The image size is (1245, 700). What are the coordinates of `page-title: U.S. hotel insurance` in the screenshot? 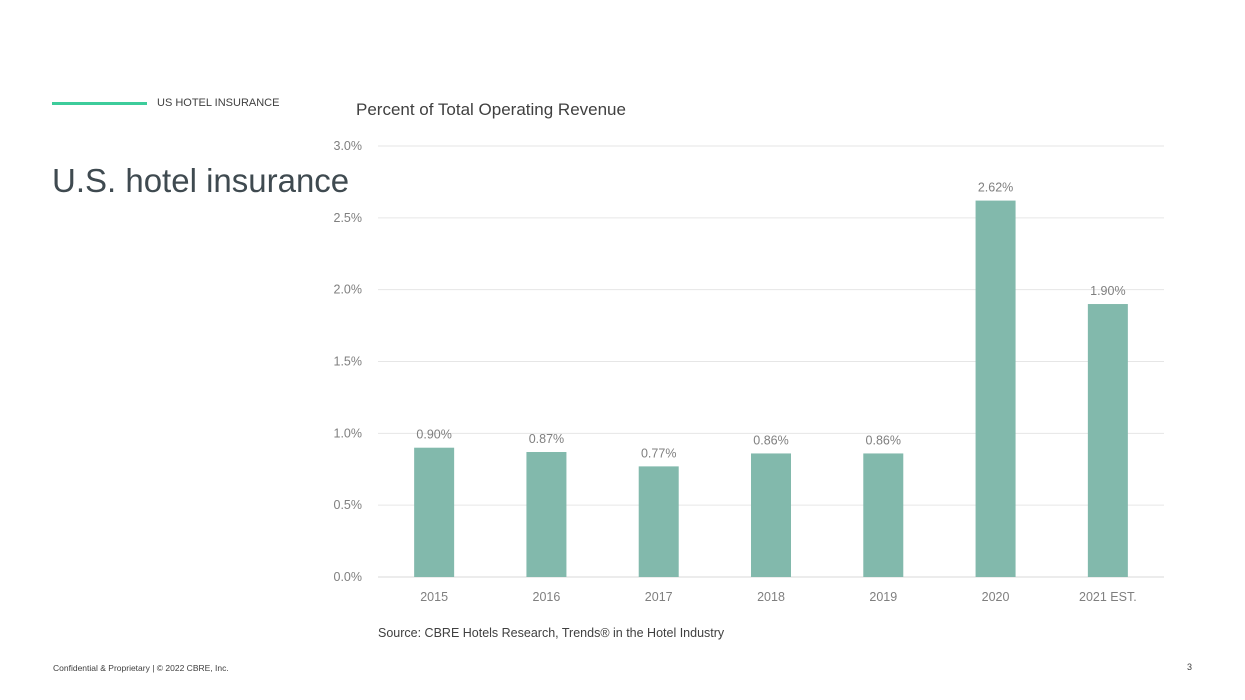 It's located at (201, 180).